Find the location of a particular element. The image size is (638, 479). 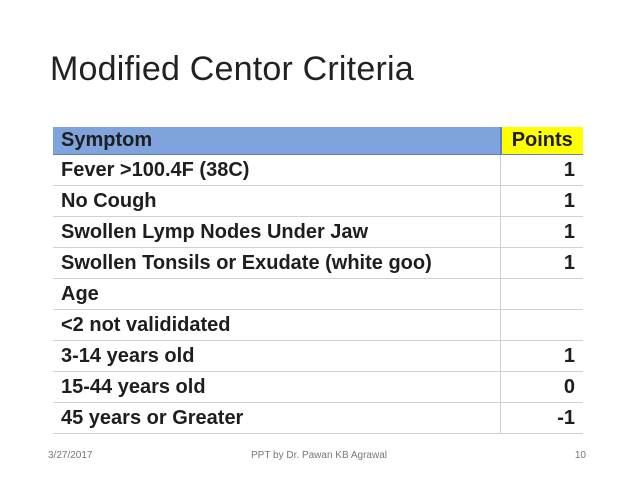

table-row: 3-14 years old 1 is located at coordinates (318, 356).